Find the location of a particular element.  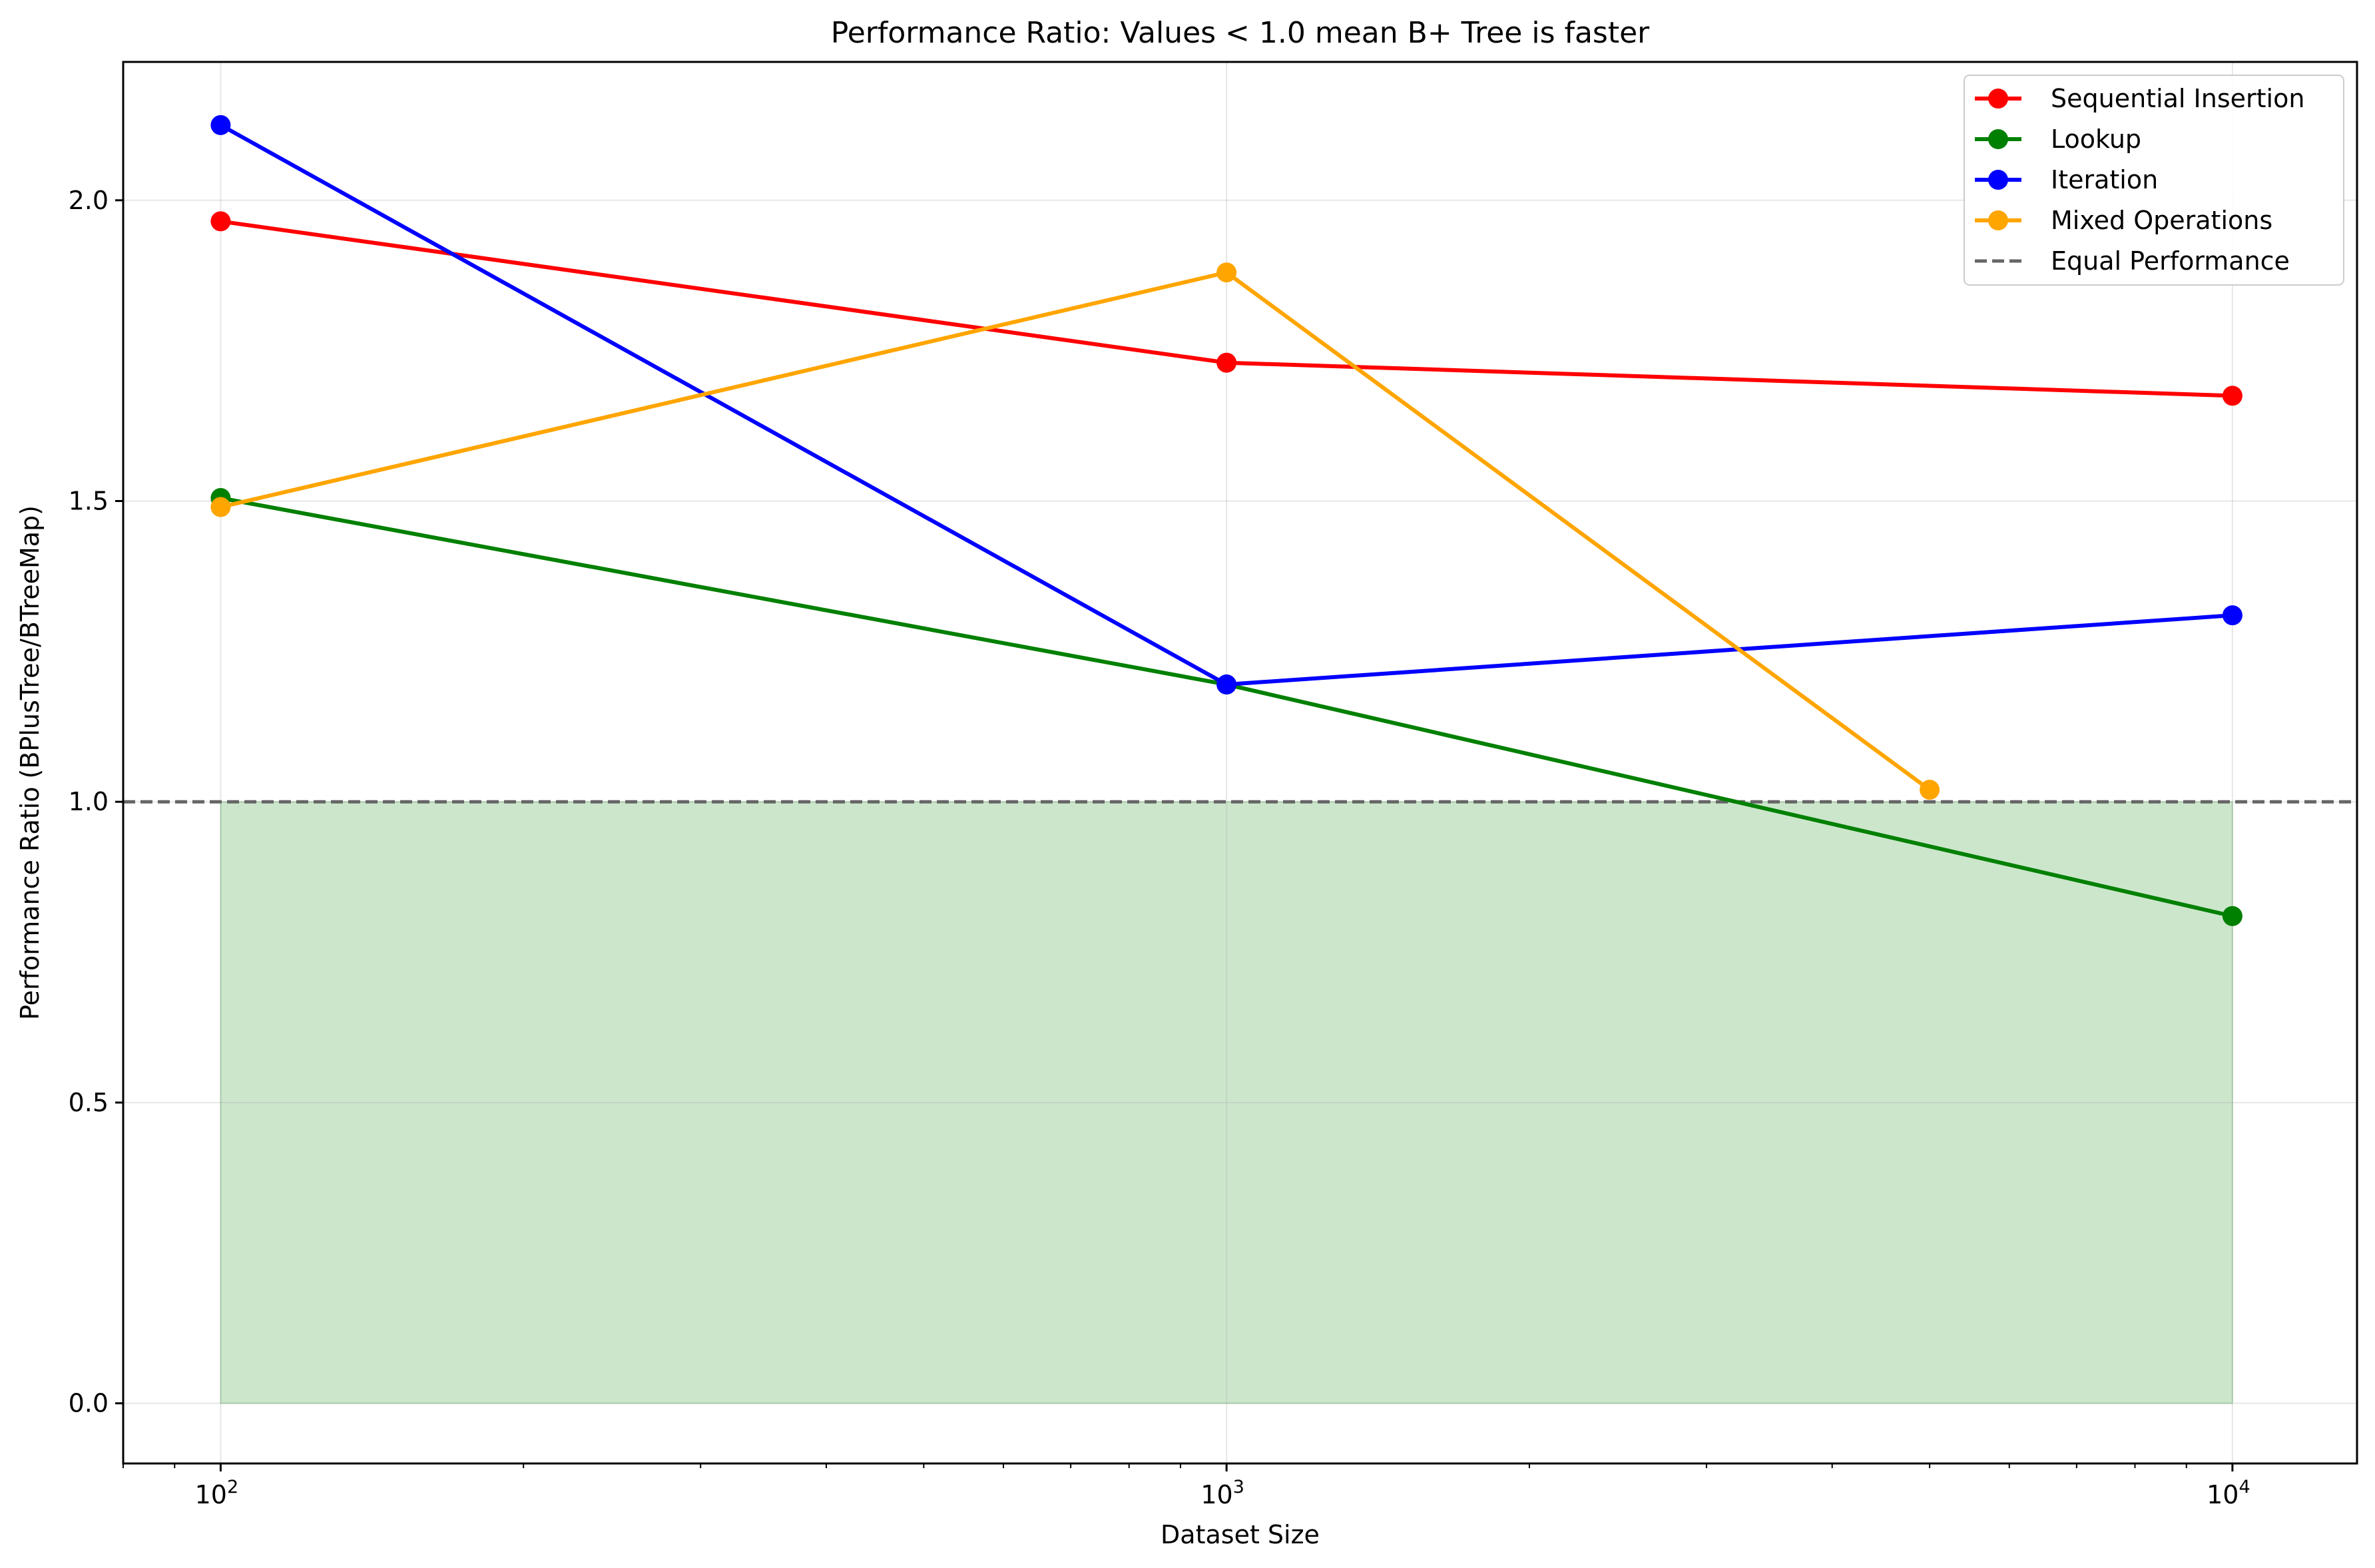

x-axis-label: Dataset Size is located at coordinates (1240, 1534).